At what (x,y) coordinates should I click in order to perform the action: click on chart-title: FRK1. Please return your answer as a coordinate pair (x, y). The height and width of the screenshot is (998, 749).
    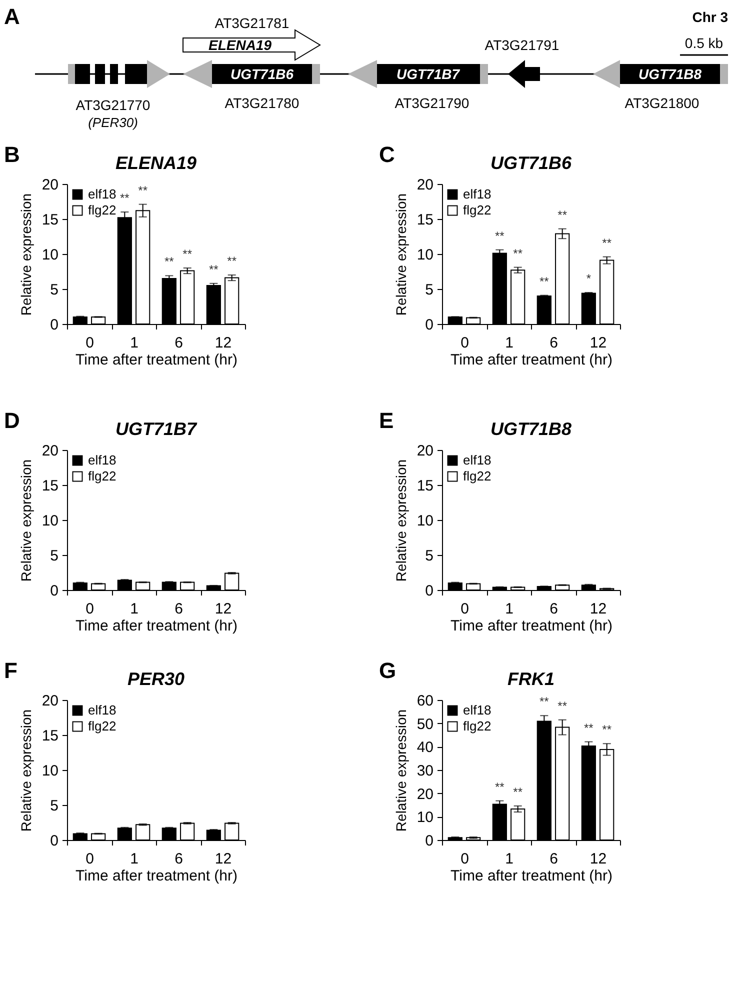
    Looking at the image, I should click on (531, 679).